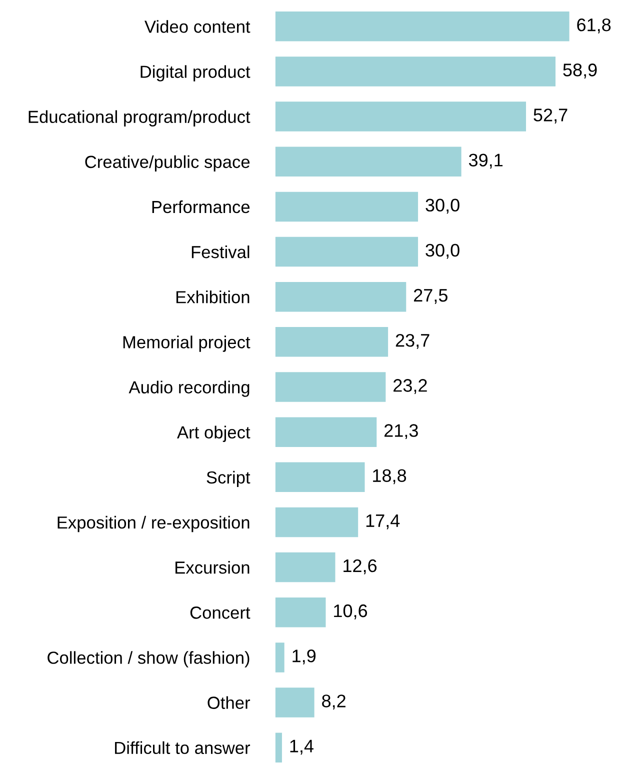 This screenshot has width=630, height=774. I want to click on y-tick-label: Educational program/product, so click(139, 118).